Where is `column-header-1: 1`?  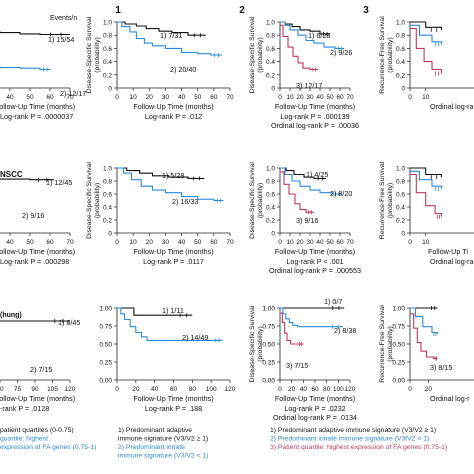
column-header-1: 1 is located at coordinates (118, 10).